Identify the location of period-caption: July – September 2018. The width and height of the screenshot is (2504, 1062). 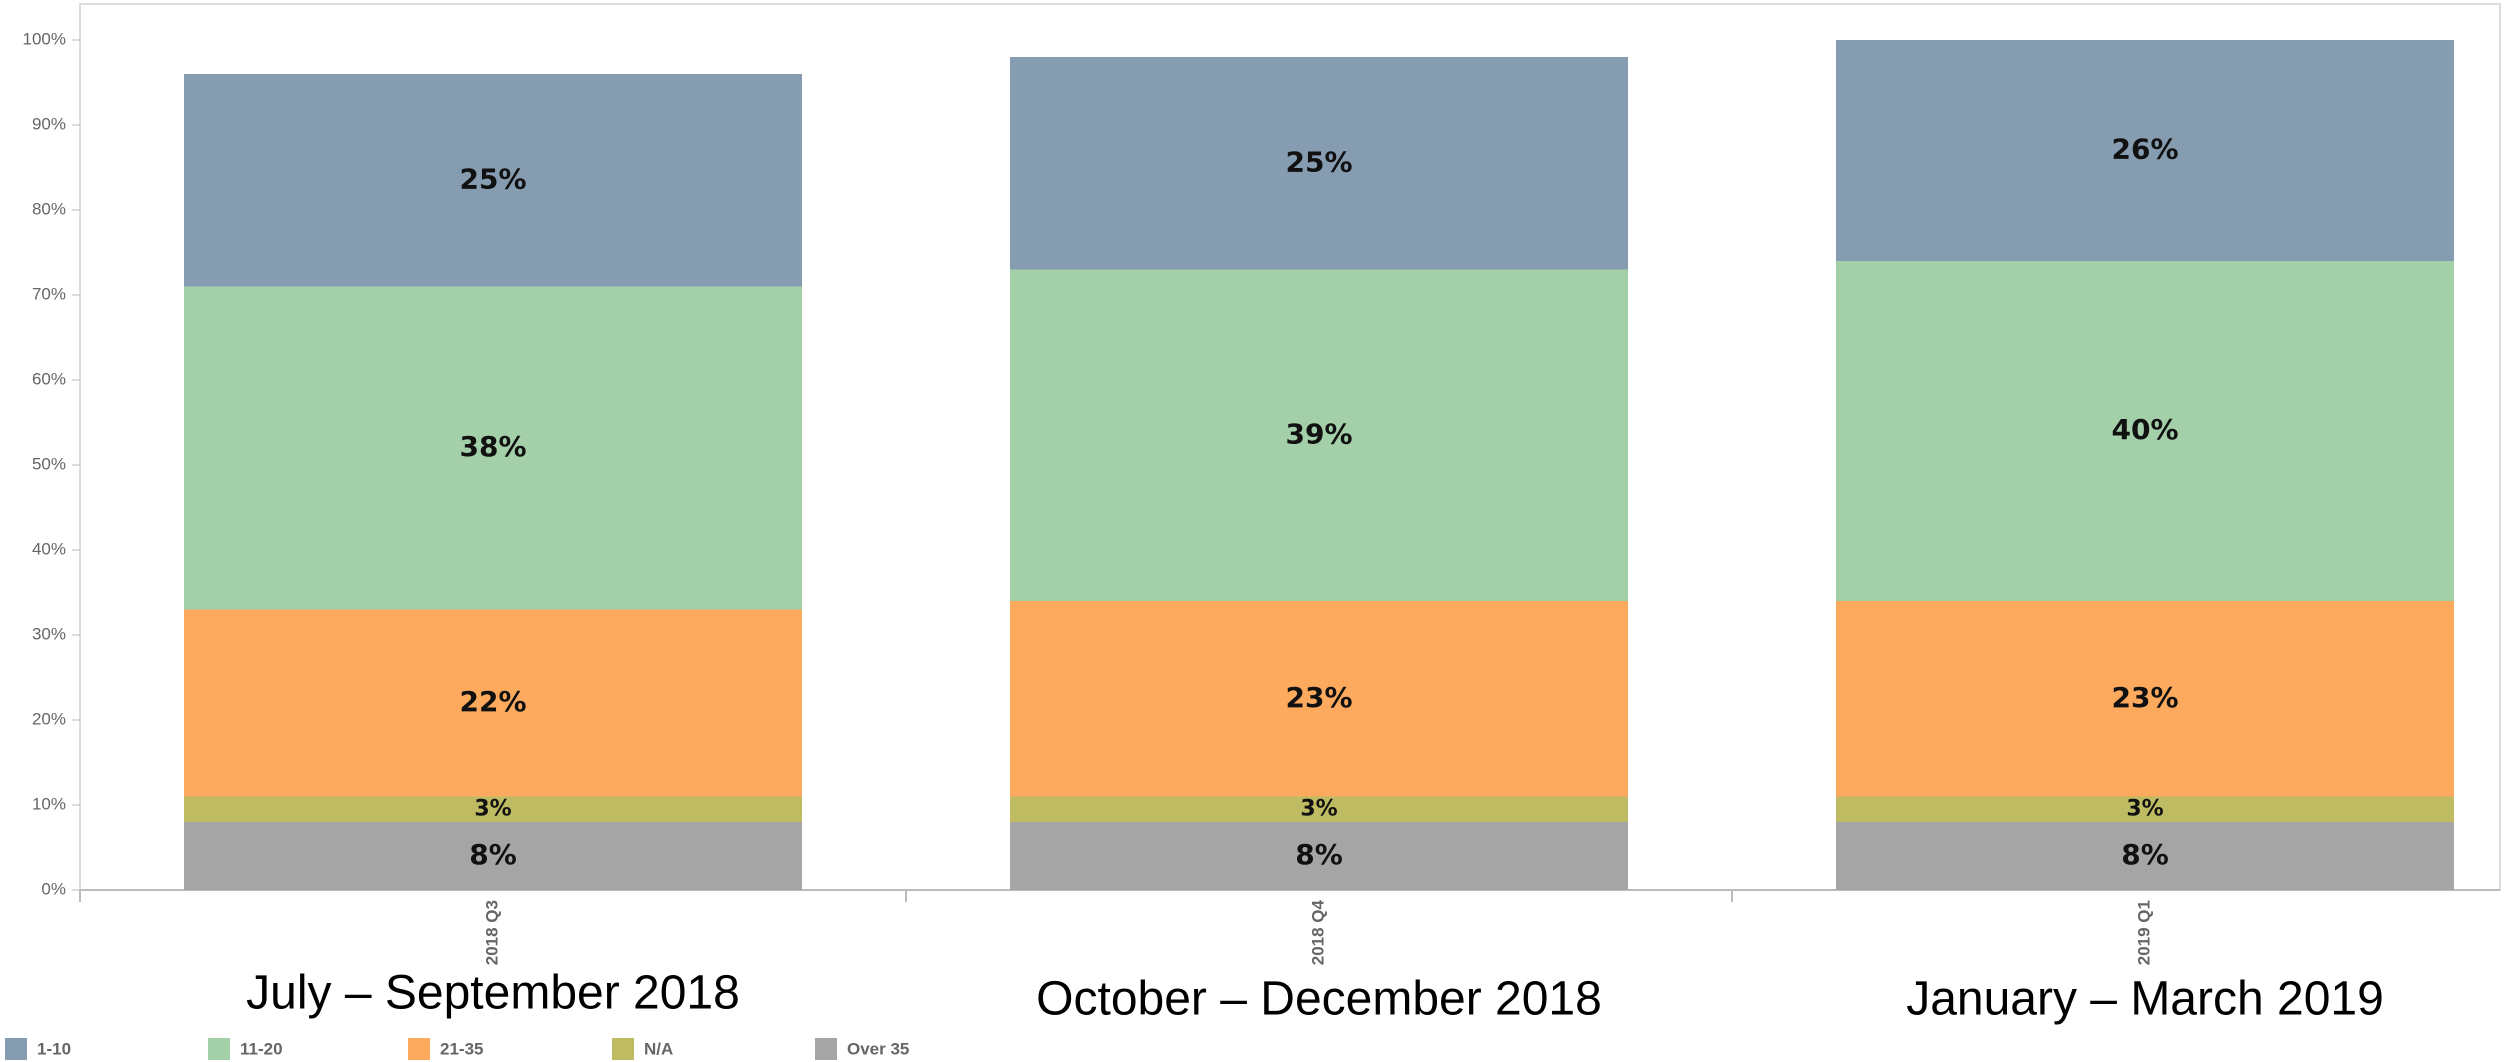
(493, 993).